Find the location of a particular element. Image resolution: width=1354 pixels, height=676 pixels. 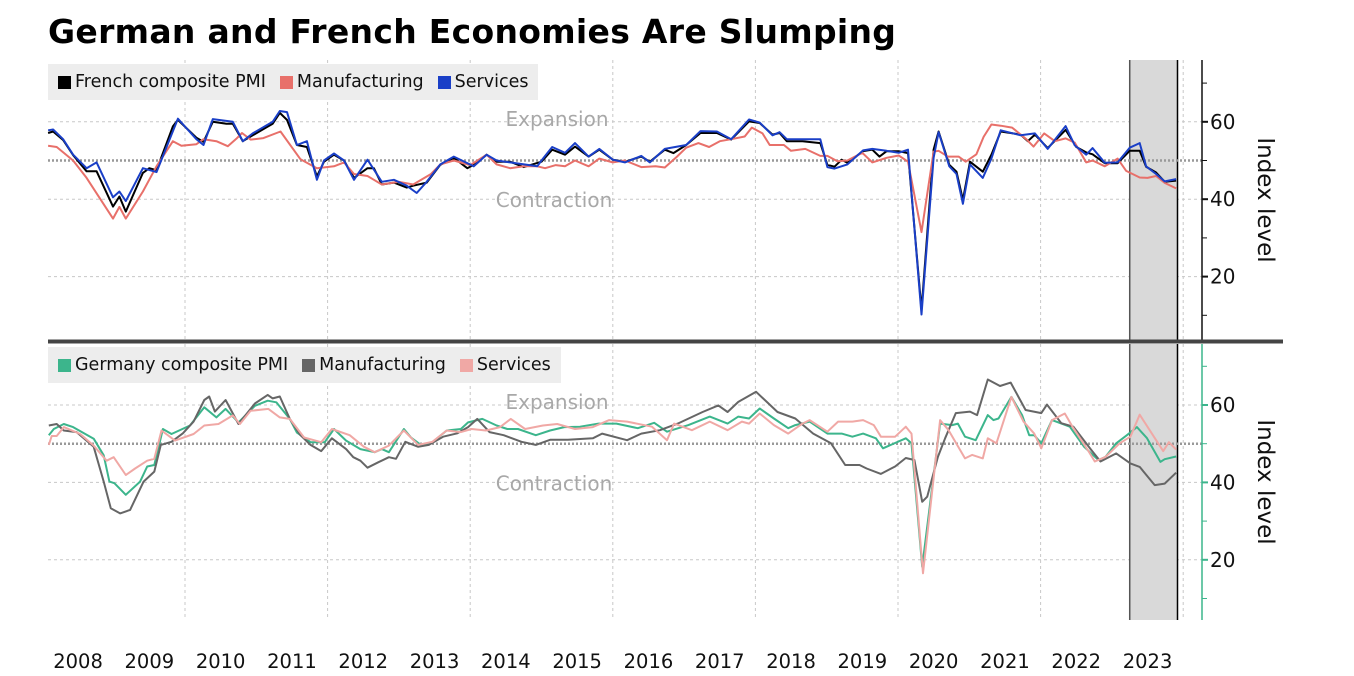

chart-title: German and French Economies Are Slumping is located at coordinates (472, 31).